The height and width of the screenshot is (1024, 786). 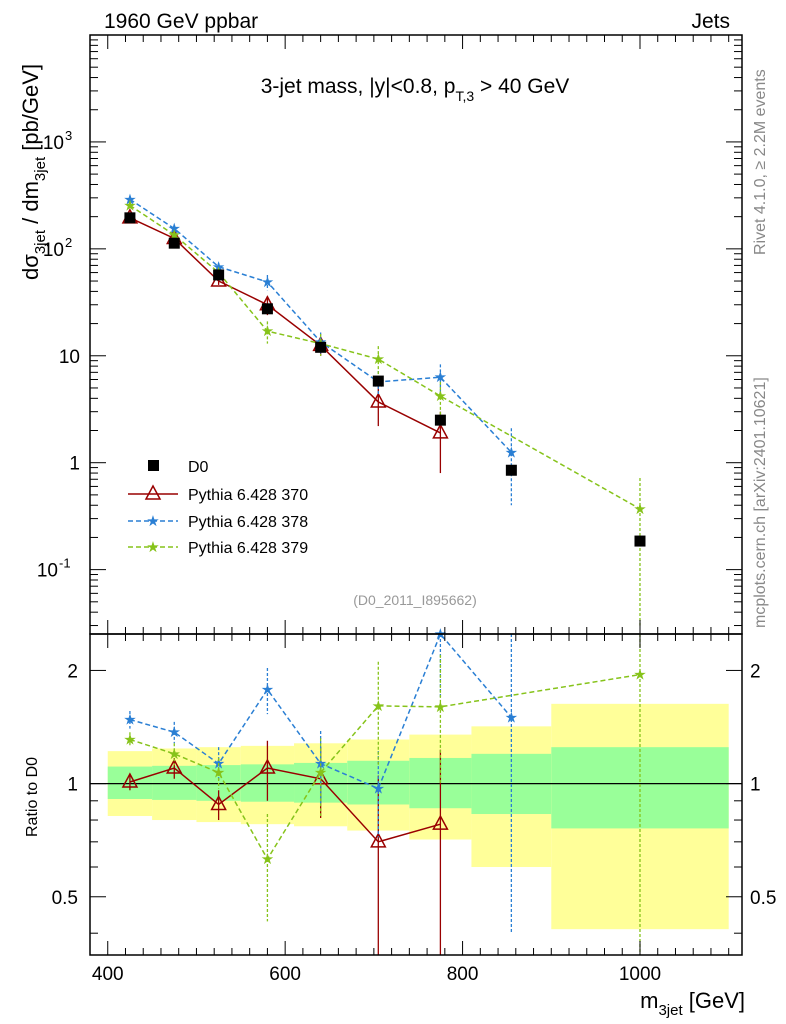 What do you see at coordinates (248, 522) in the screenshot?
I see `legend-label-p378: Pythia 6.428 378` at bounding box center [248, 522].